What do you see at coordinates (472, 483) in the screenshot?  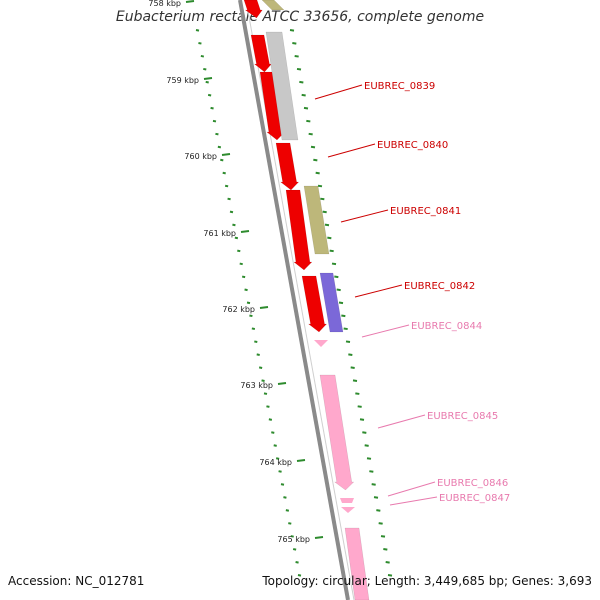 I see `gene-label: EUBREC_0846` at bounding box center [472, 483].